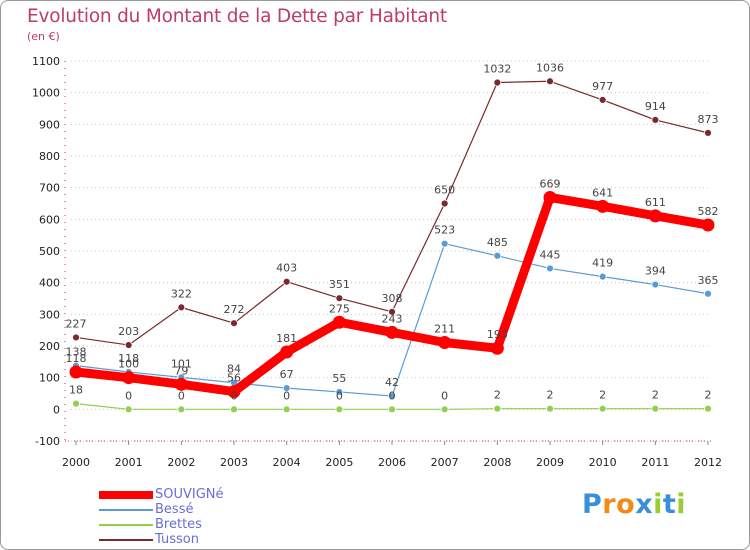 This screenshot has width=750, height=550. What do you see at coordinates (234, 378) in the screenshot?
I see `data-label: 56` at bounding box center [234, 378].